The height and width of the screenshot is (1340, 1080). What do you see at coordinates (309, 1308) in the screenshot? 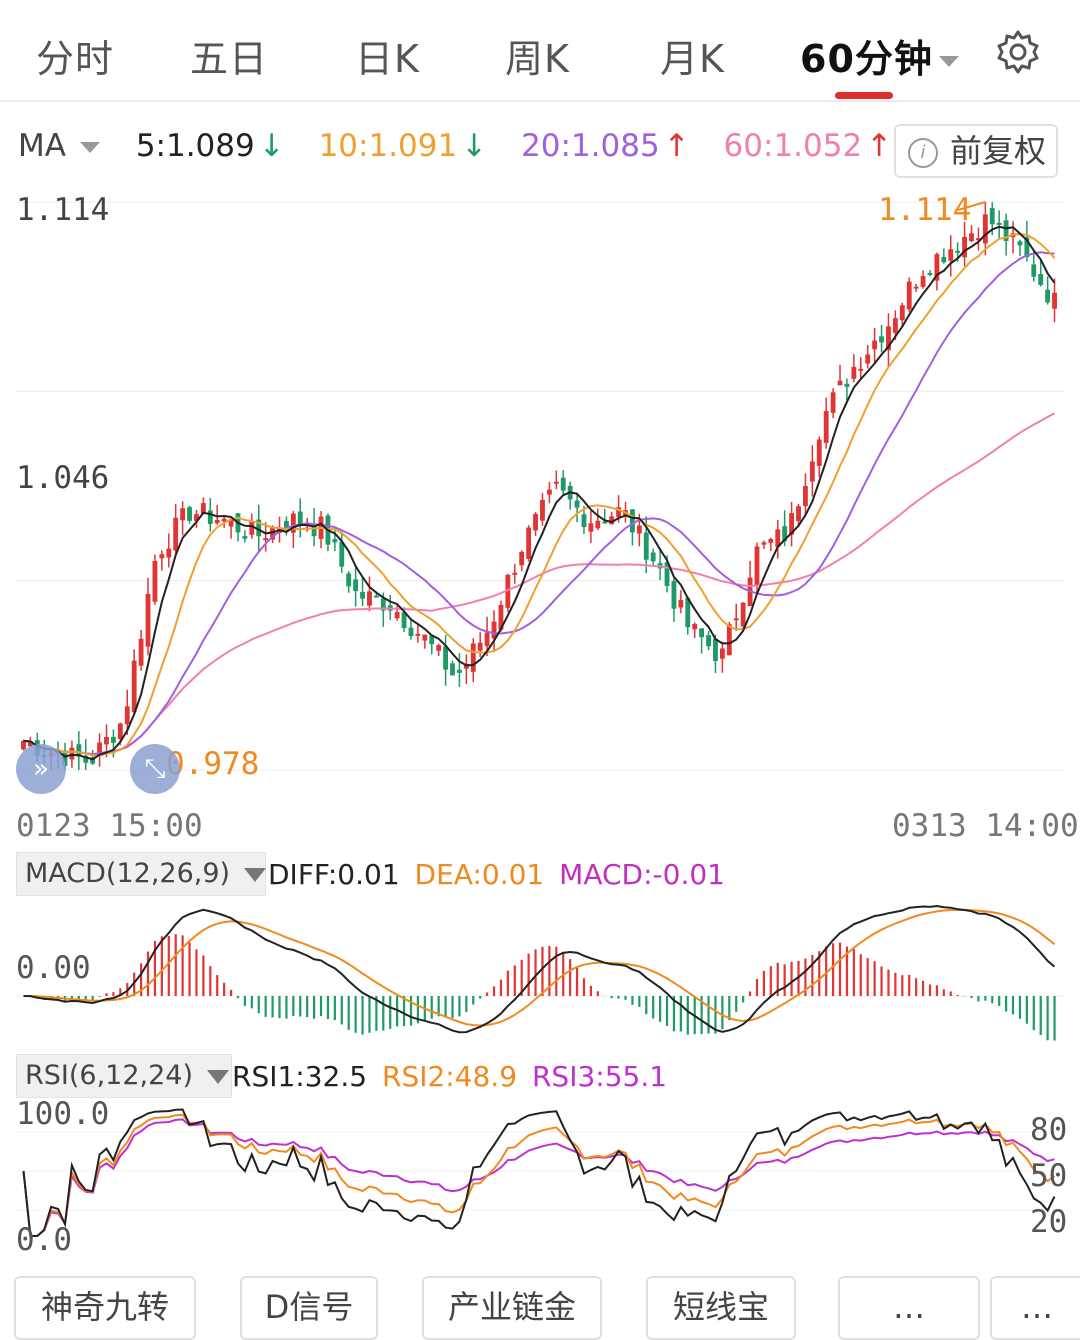
I see `d-signal-button: D信号` at bounding box center [309, 1308].